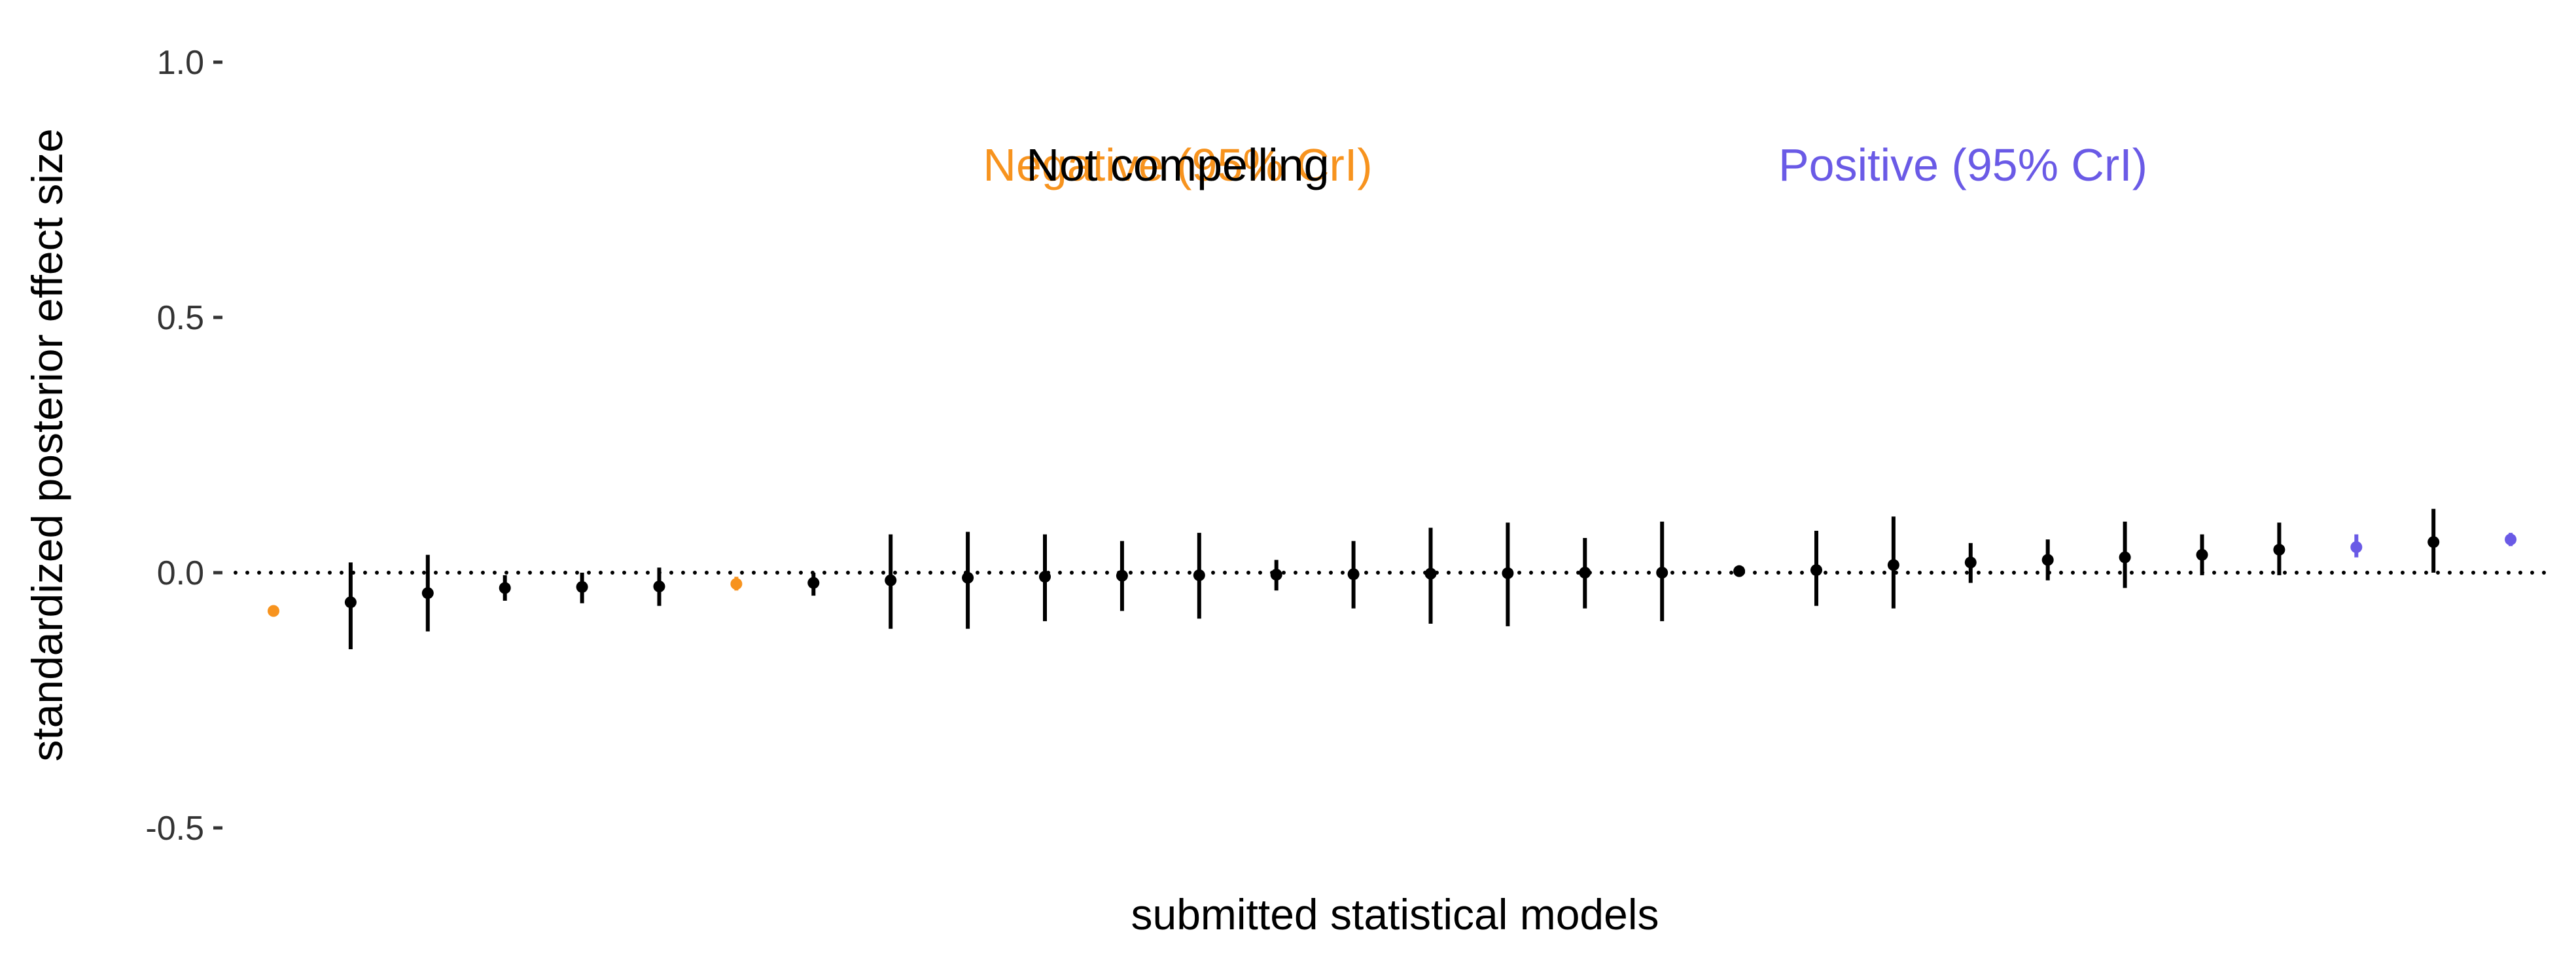 Image resolution: width=2576 pixels, height=966 pixels. I want to click on group-label-positive: Positive (95% CrI), so click(1963, 164).